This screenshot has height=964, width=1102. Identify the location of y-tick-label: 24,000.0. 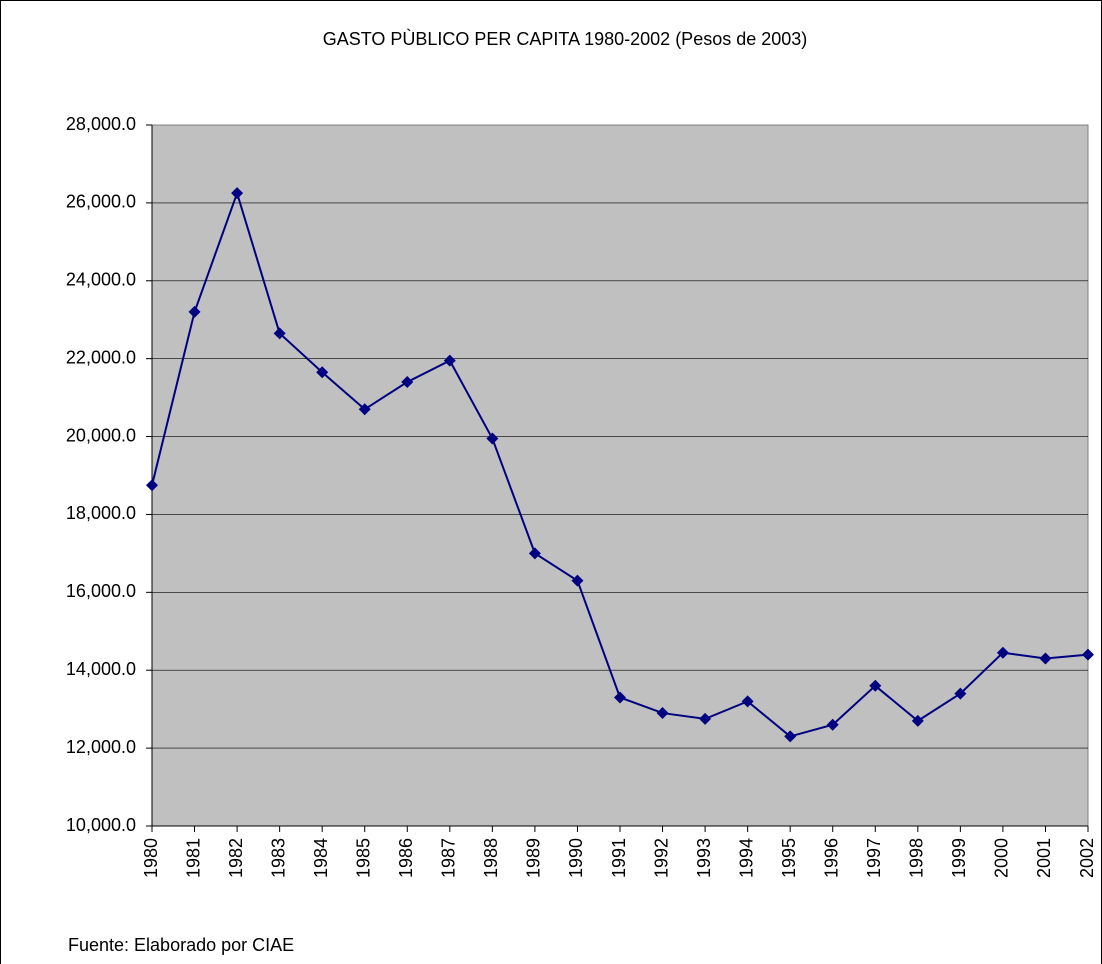
(101, 280).